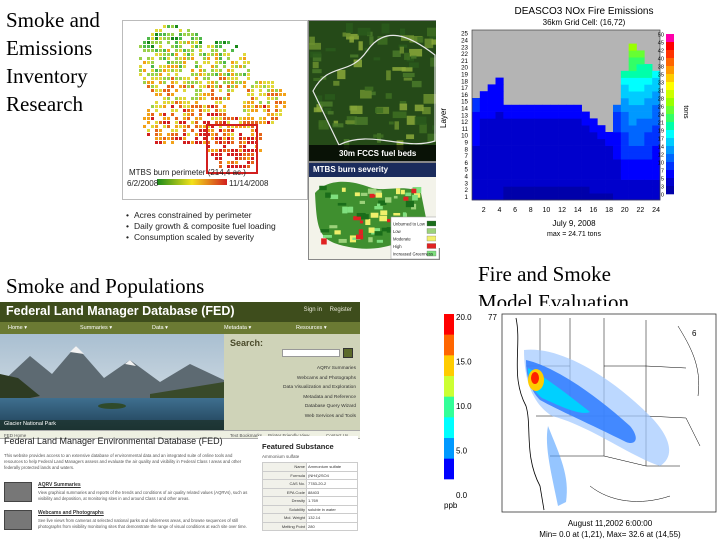 This screenshot has height=540, width=720. I want to click on side-link-aqrv: AQRV Summaries, so click(336, 368).